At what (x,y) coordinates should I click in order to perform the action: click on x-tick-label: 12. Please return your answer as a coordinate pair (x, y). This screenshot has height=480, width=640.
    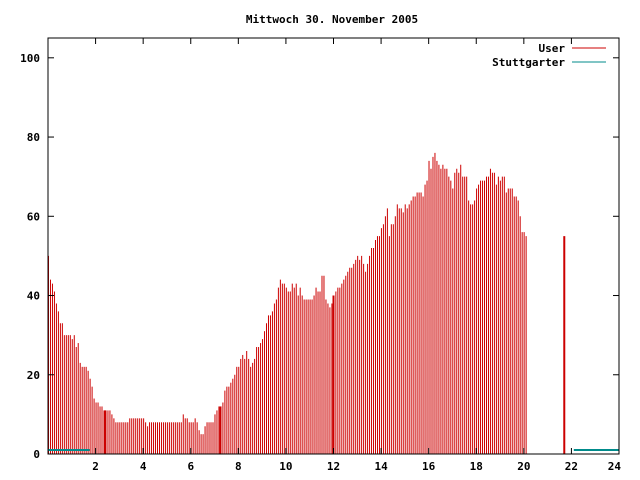
    Looking at the image, I should click on (333, 466).